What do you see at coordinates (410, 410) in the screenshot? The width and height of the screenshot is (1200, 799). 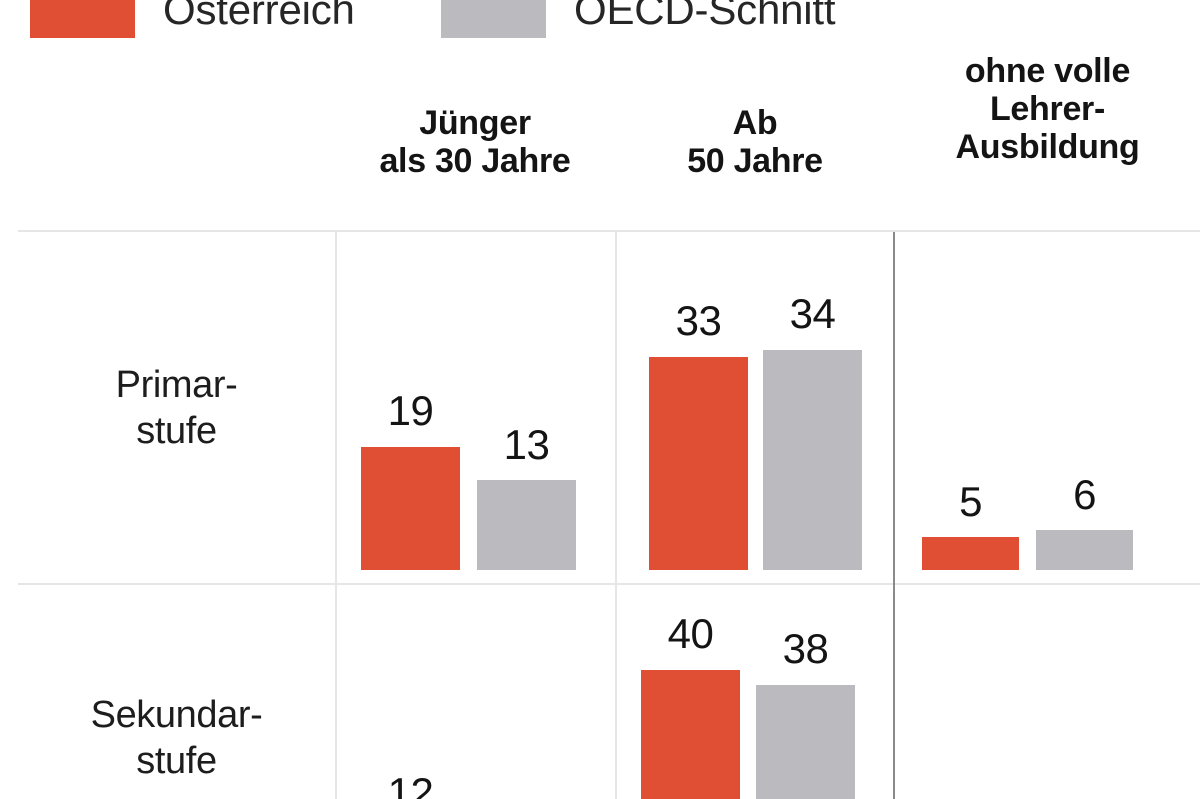 I see `bar-value-primar-juenger-at: 19` at bounding box center [410, 410].